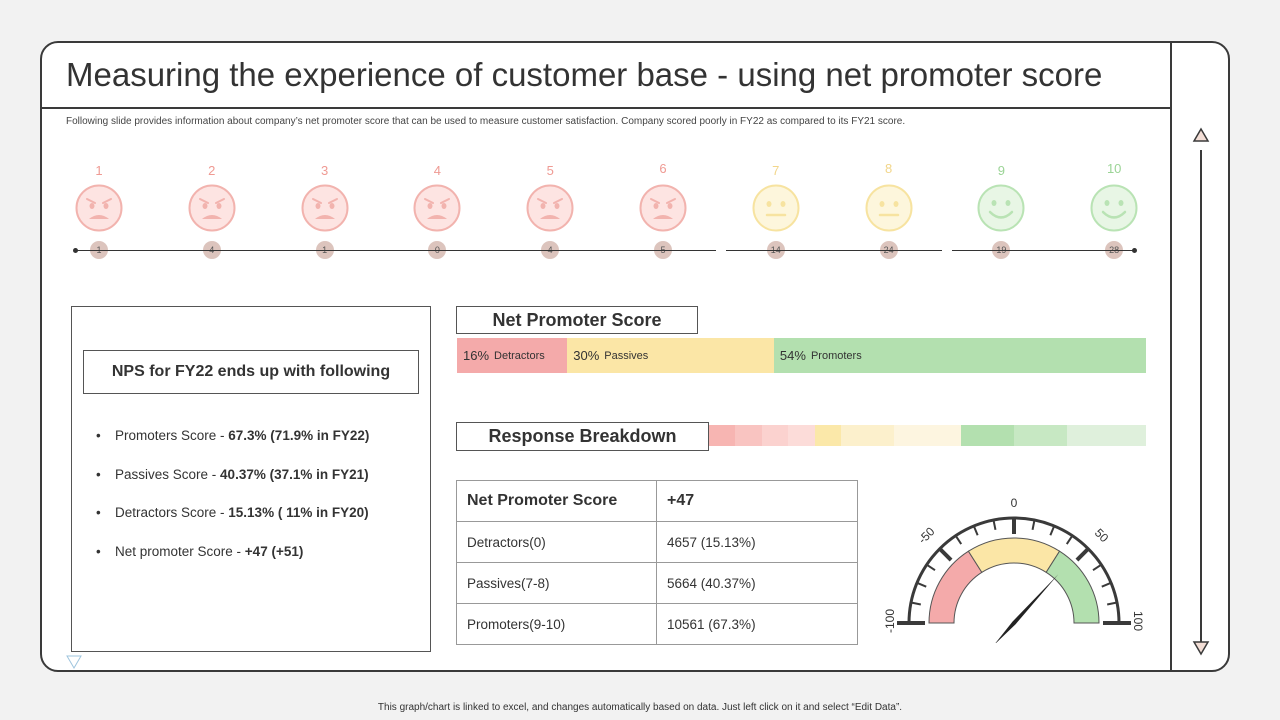 The height and width of the screenshot is (720, 1280). Describe the element at coordinates (232, 486) in the screenshot. I see `summary-item: Passives Score - 40.37% (37.1% in FY21)` at that location.